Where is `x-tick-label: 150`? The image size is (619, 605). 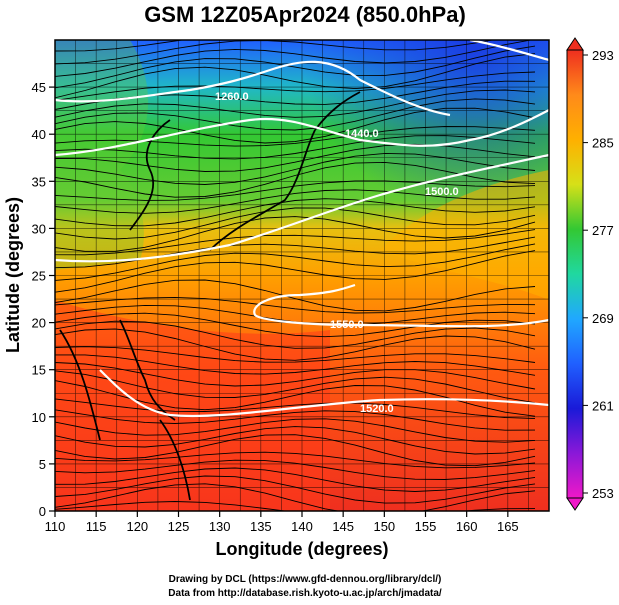 x-tick-label: 150 is located at coordinates (384, 526).